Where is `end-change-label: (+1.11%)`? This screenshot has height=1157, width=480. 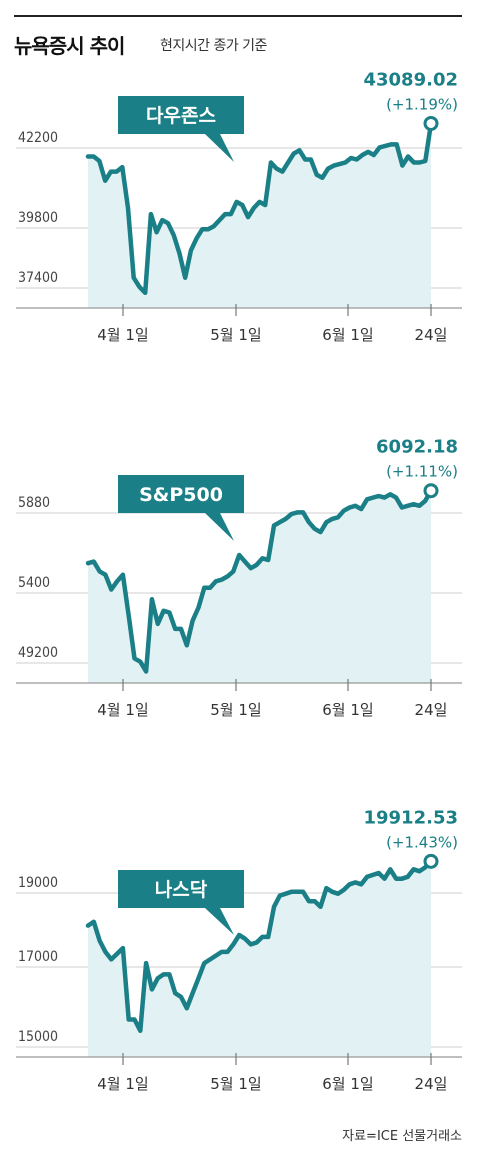 end-change-label: (+1.11%) is located at coordinates (422, 472).